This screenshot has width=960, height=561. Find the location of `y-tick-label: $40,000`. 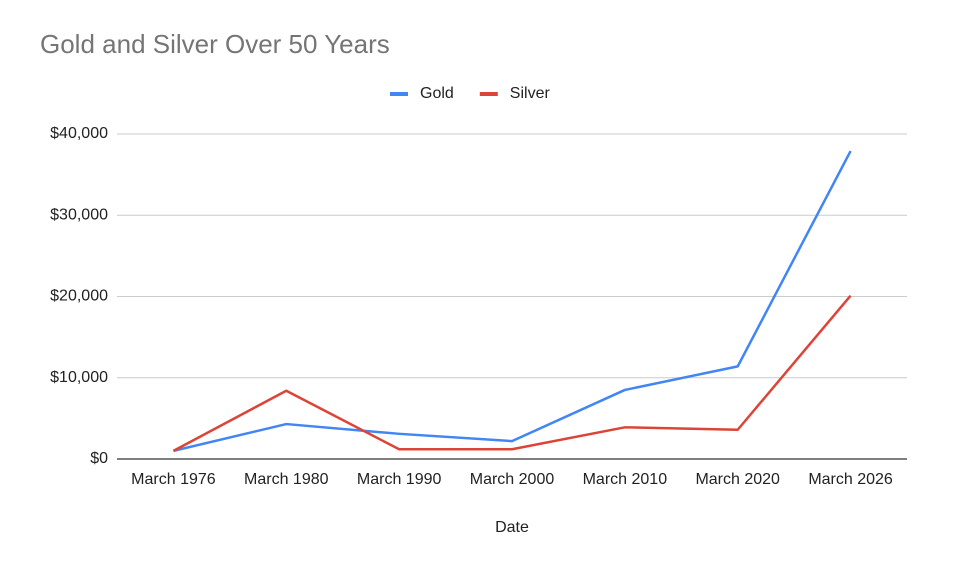

y-tick-label: $40,000 is located at coordinates (79, 133).